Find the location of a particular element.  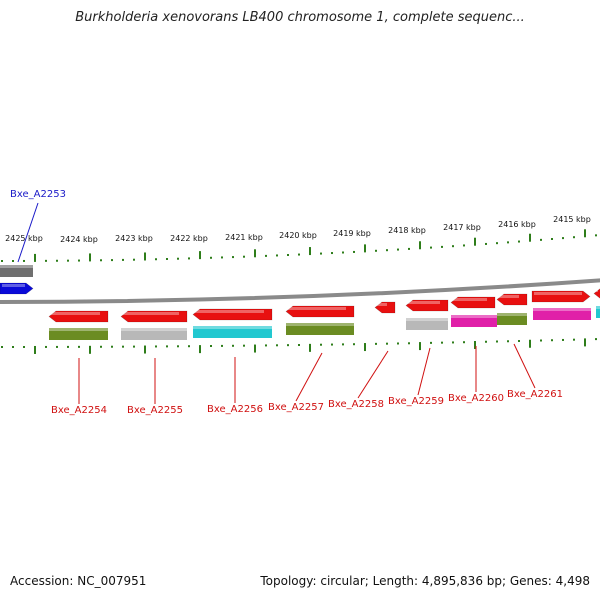

scale-label: 2420 kbp is located at coordinates (298, 235).